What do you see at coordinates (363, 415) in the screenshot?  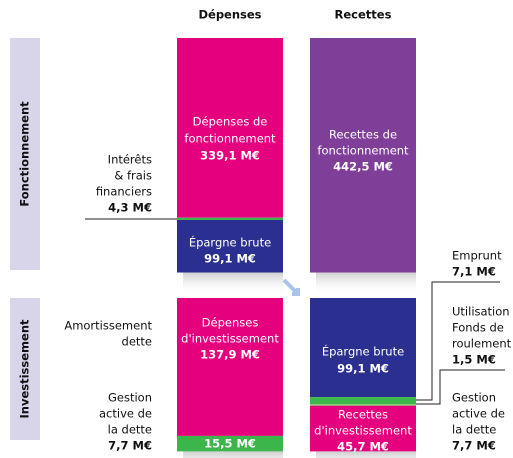 I see `label: Recettes` at bounding box center [363, 415].